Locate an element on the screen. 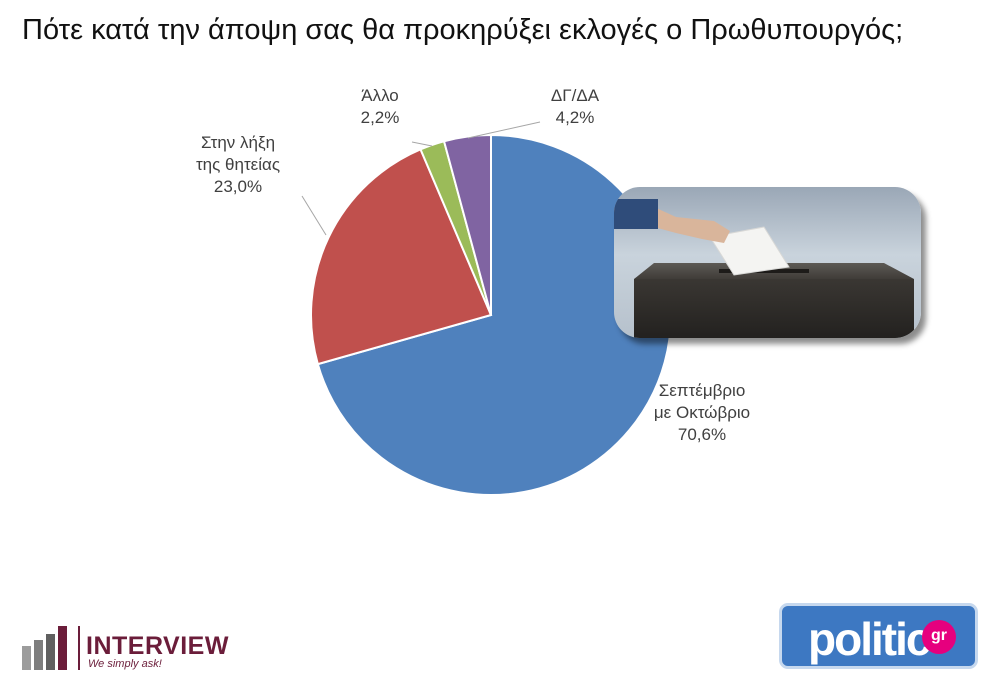 The height and width of the screenshot is (682, 988). slice-value-3: 4,2% is located at coordinates (575, 117).